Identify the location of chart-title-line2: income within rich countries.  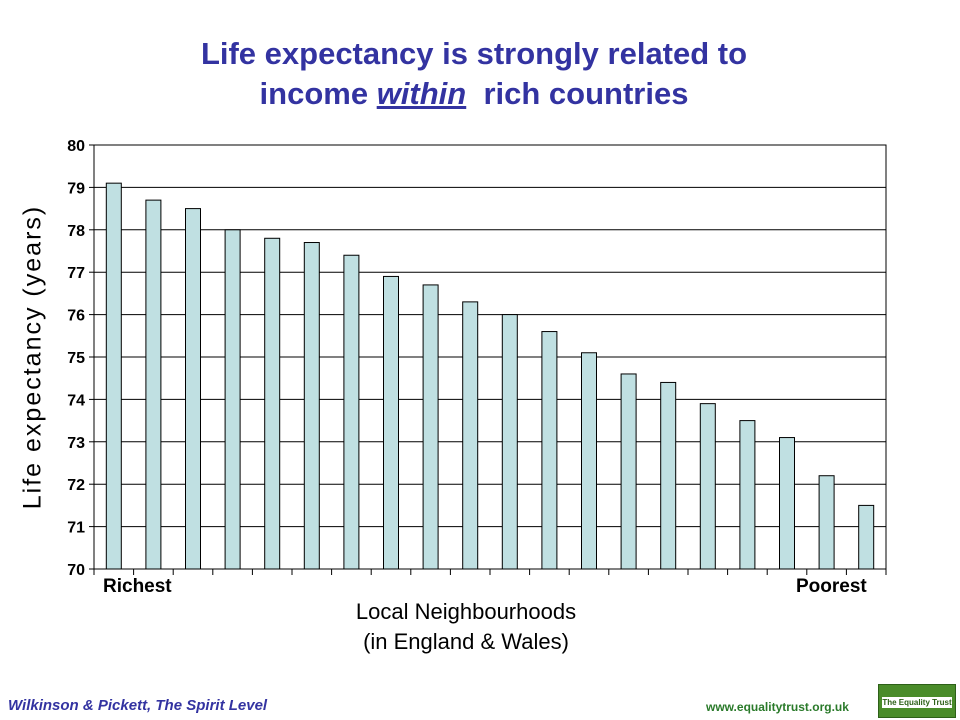
(474, 94).